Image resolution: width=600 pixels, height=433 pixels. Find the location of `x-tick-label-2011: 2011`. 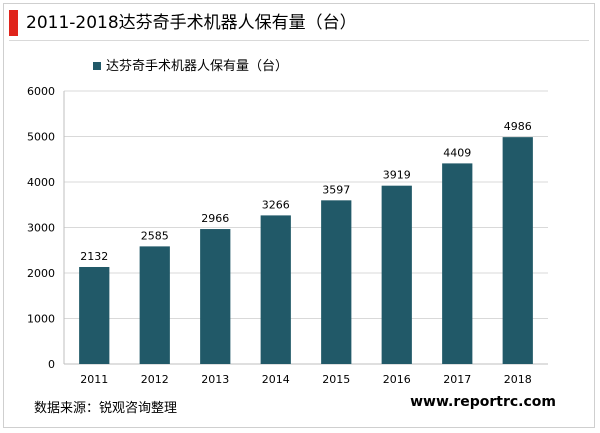

x-tick-label-2011: 2011 is located at coordinates (94, 379).